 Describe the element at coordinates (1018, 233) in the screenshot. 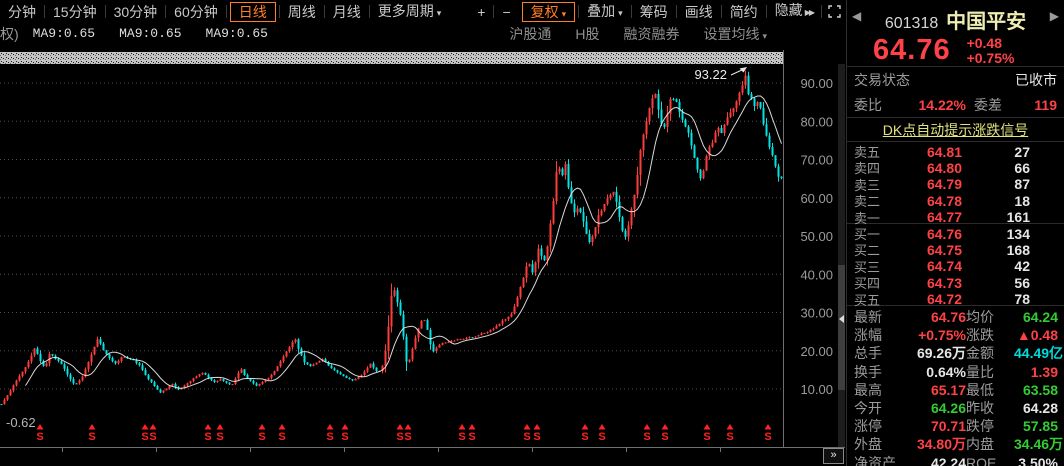

I see `buy-level-volume: 134` at that location.